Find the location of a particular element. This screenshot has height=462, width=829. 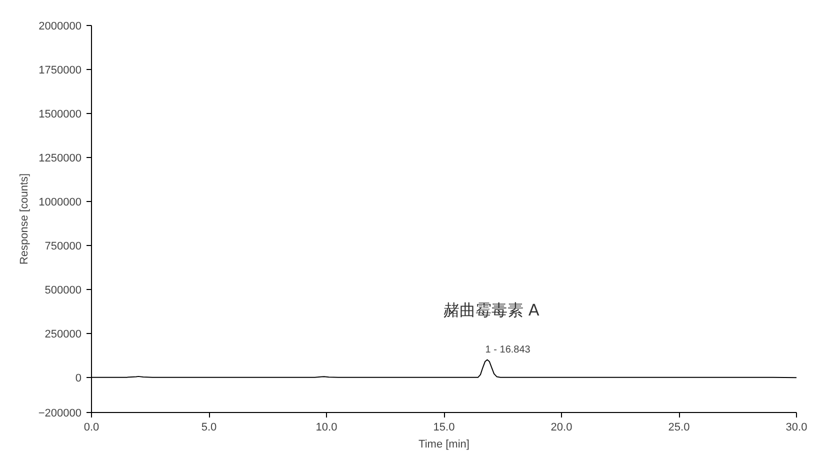

y-axis-title: Response [counts] is located at coordinates (24, 219).